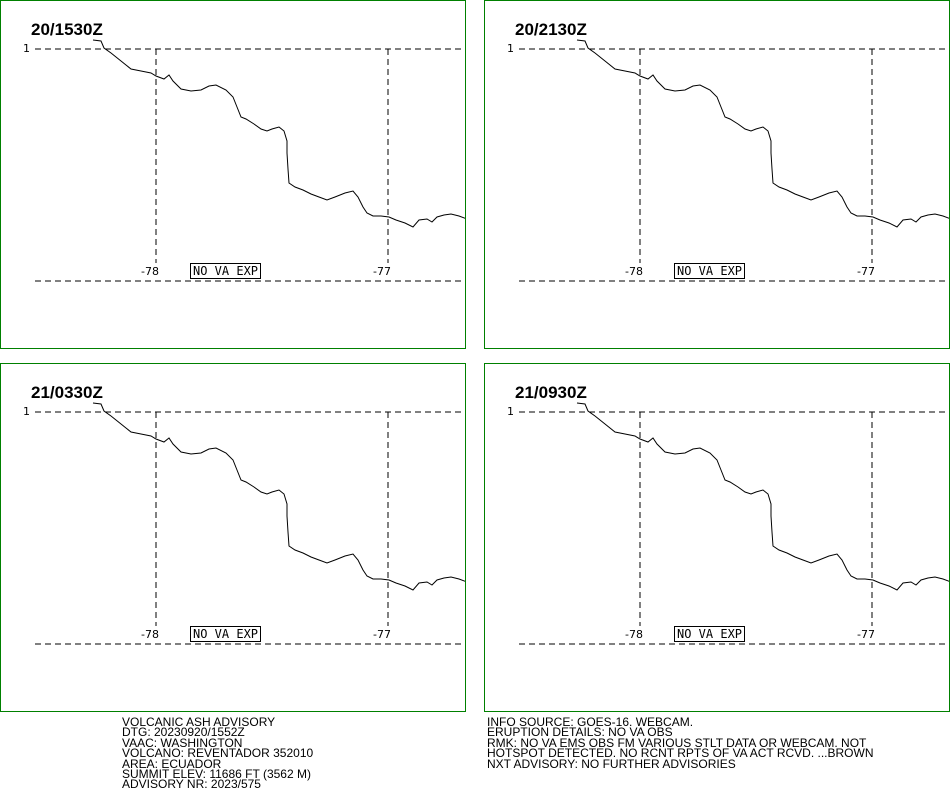 This screenshot has width=950, height=812. Describe the element at coordinates (216, 773) in the screenshot. I see `advisory-summit-elevation: SUMMIT ELEV: 11686 FT (3562 M)` at that location.